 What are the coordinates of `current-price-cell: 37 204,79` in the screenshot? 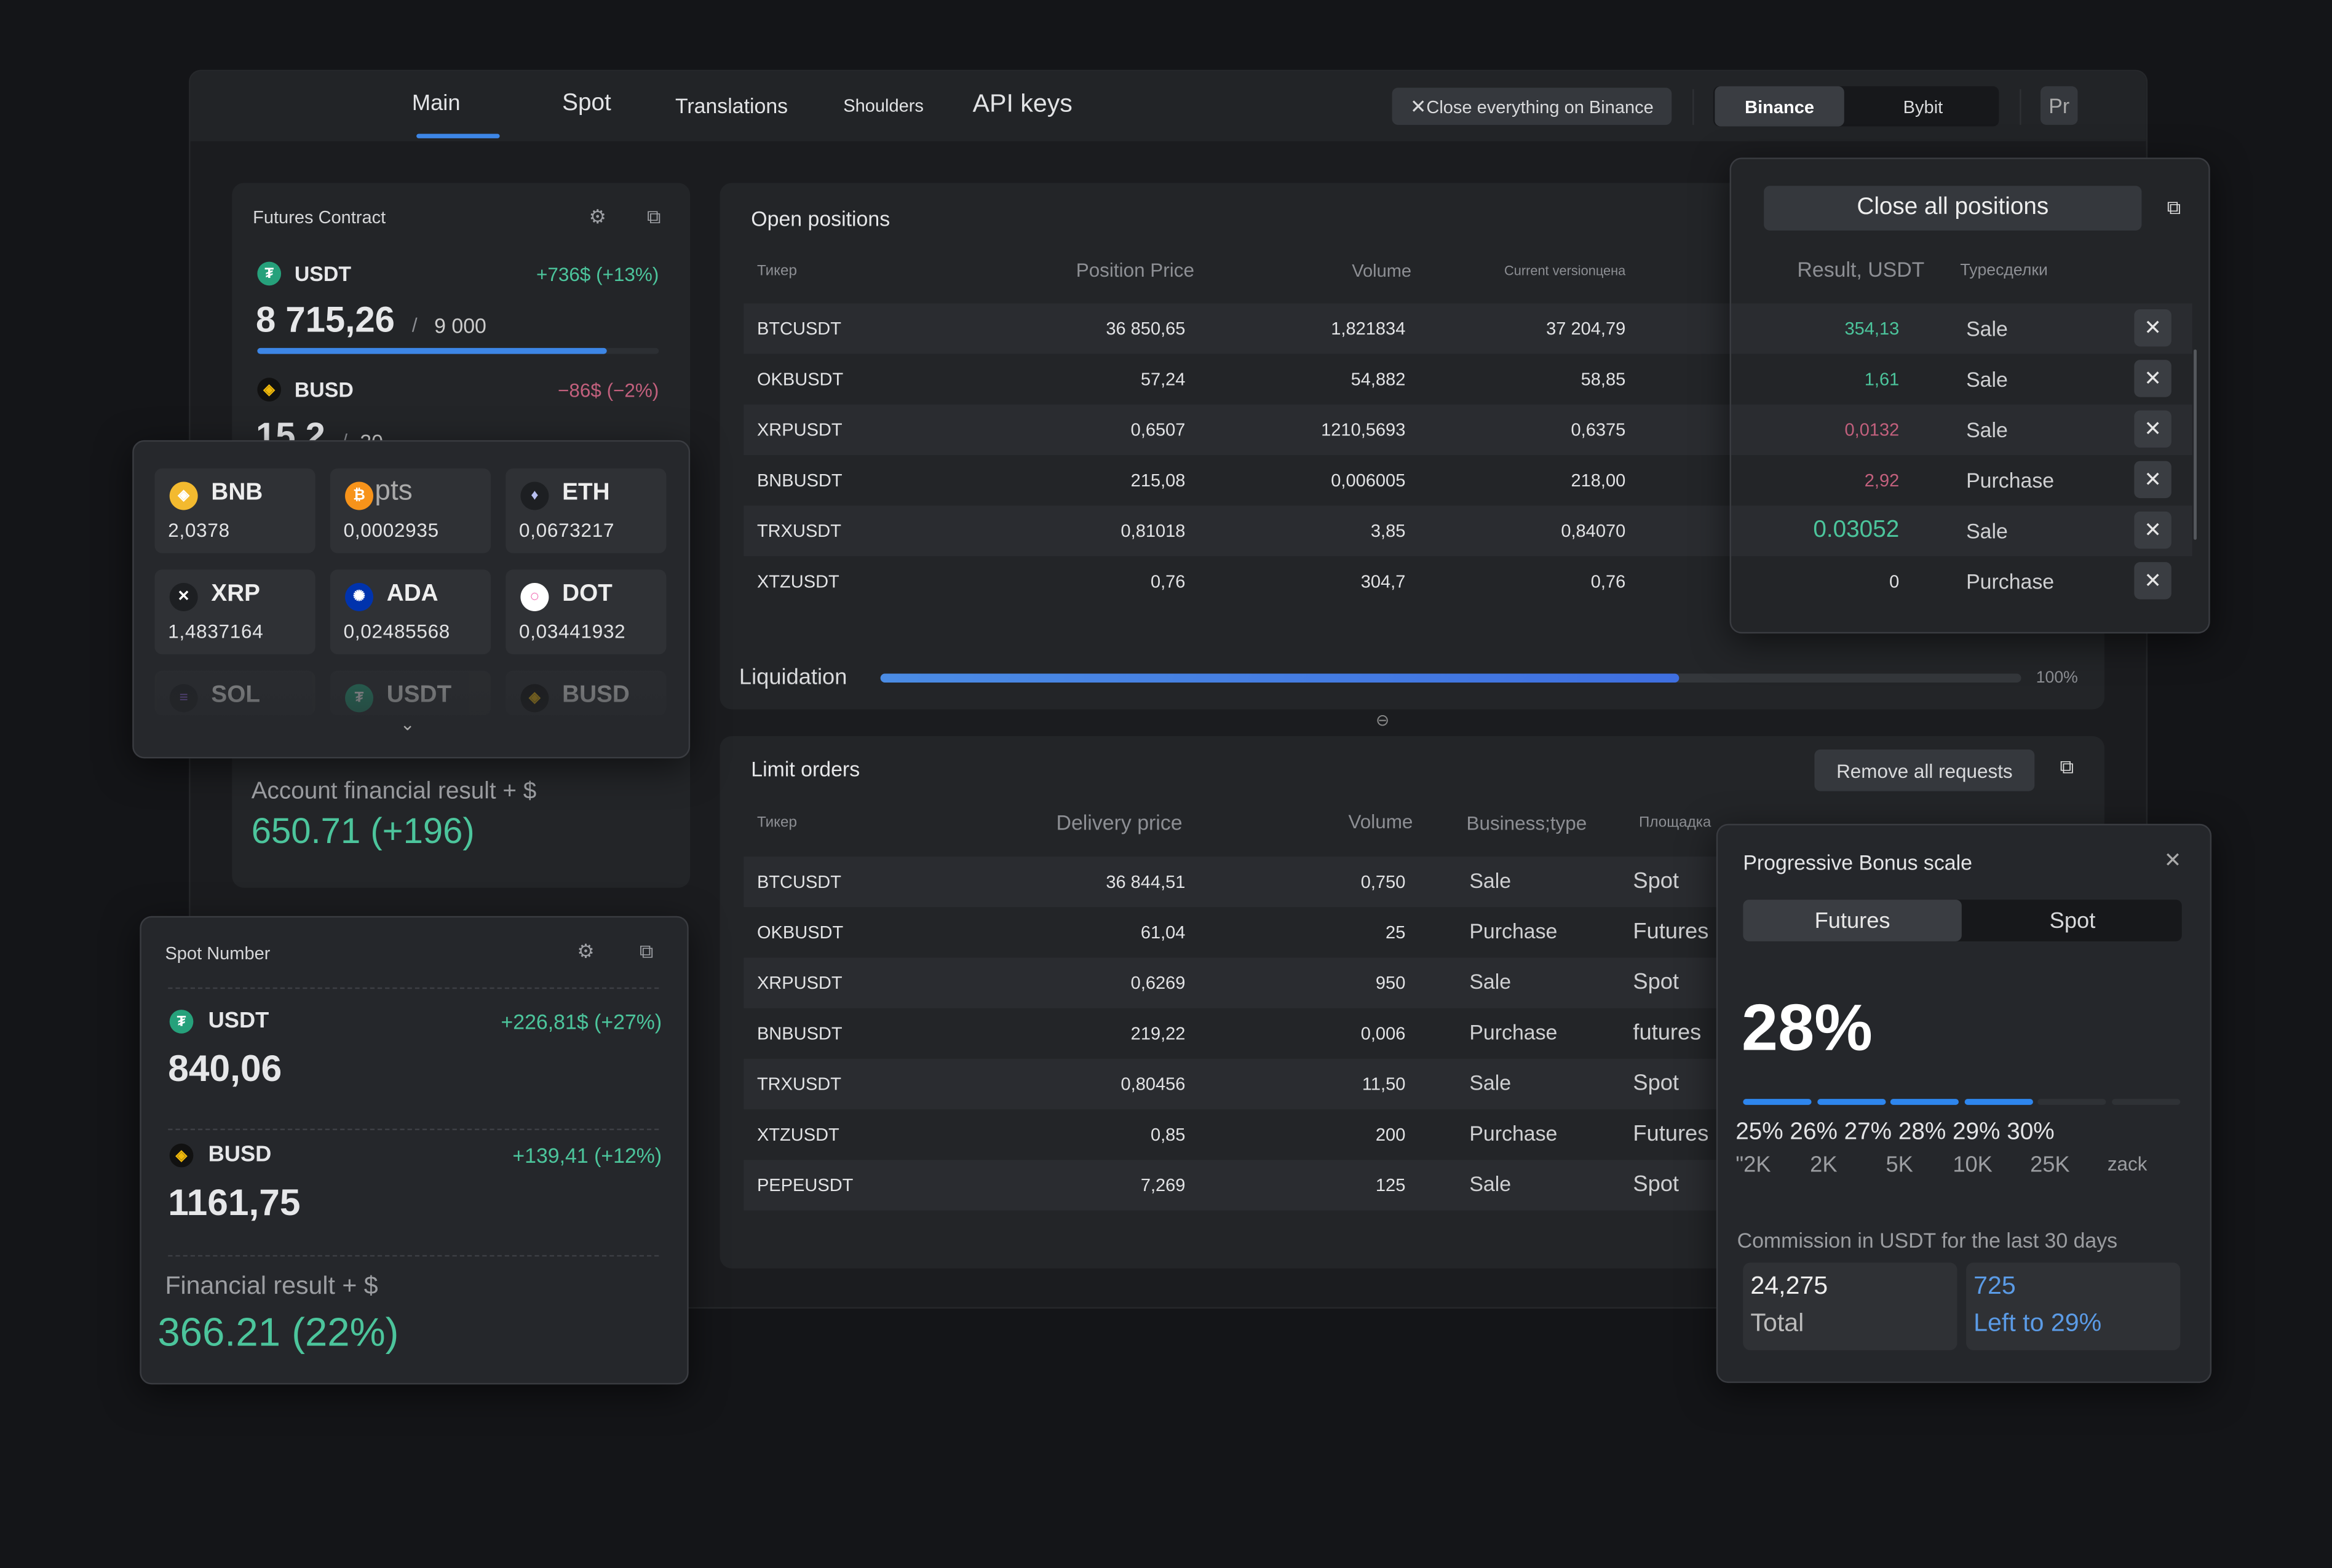 It's located at (1586, 328).